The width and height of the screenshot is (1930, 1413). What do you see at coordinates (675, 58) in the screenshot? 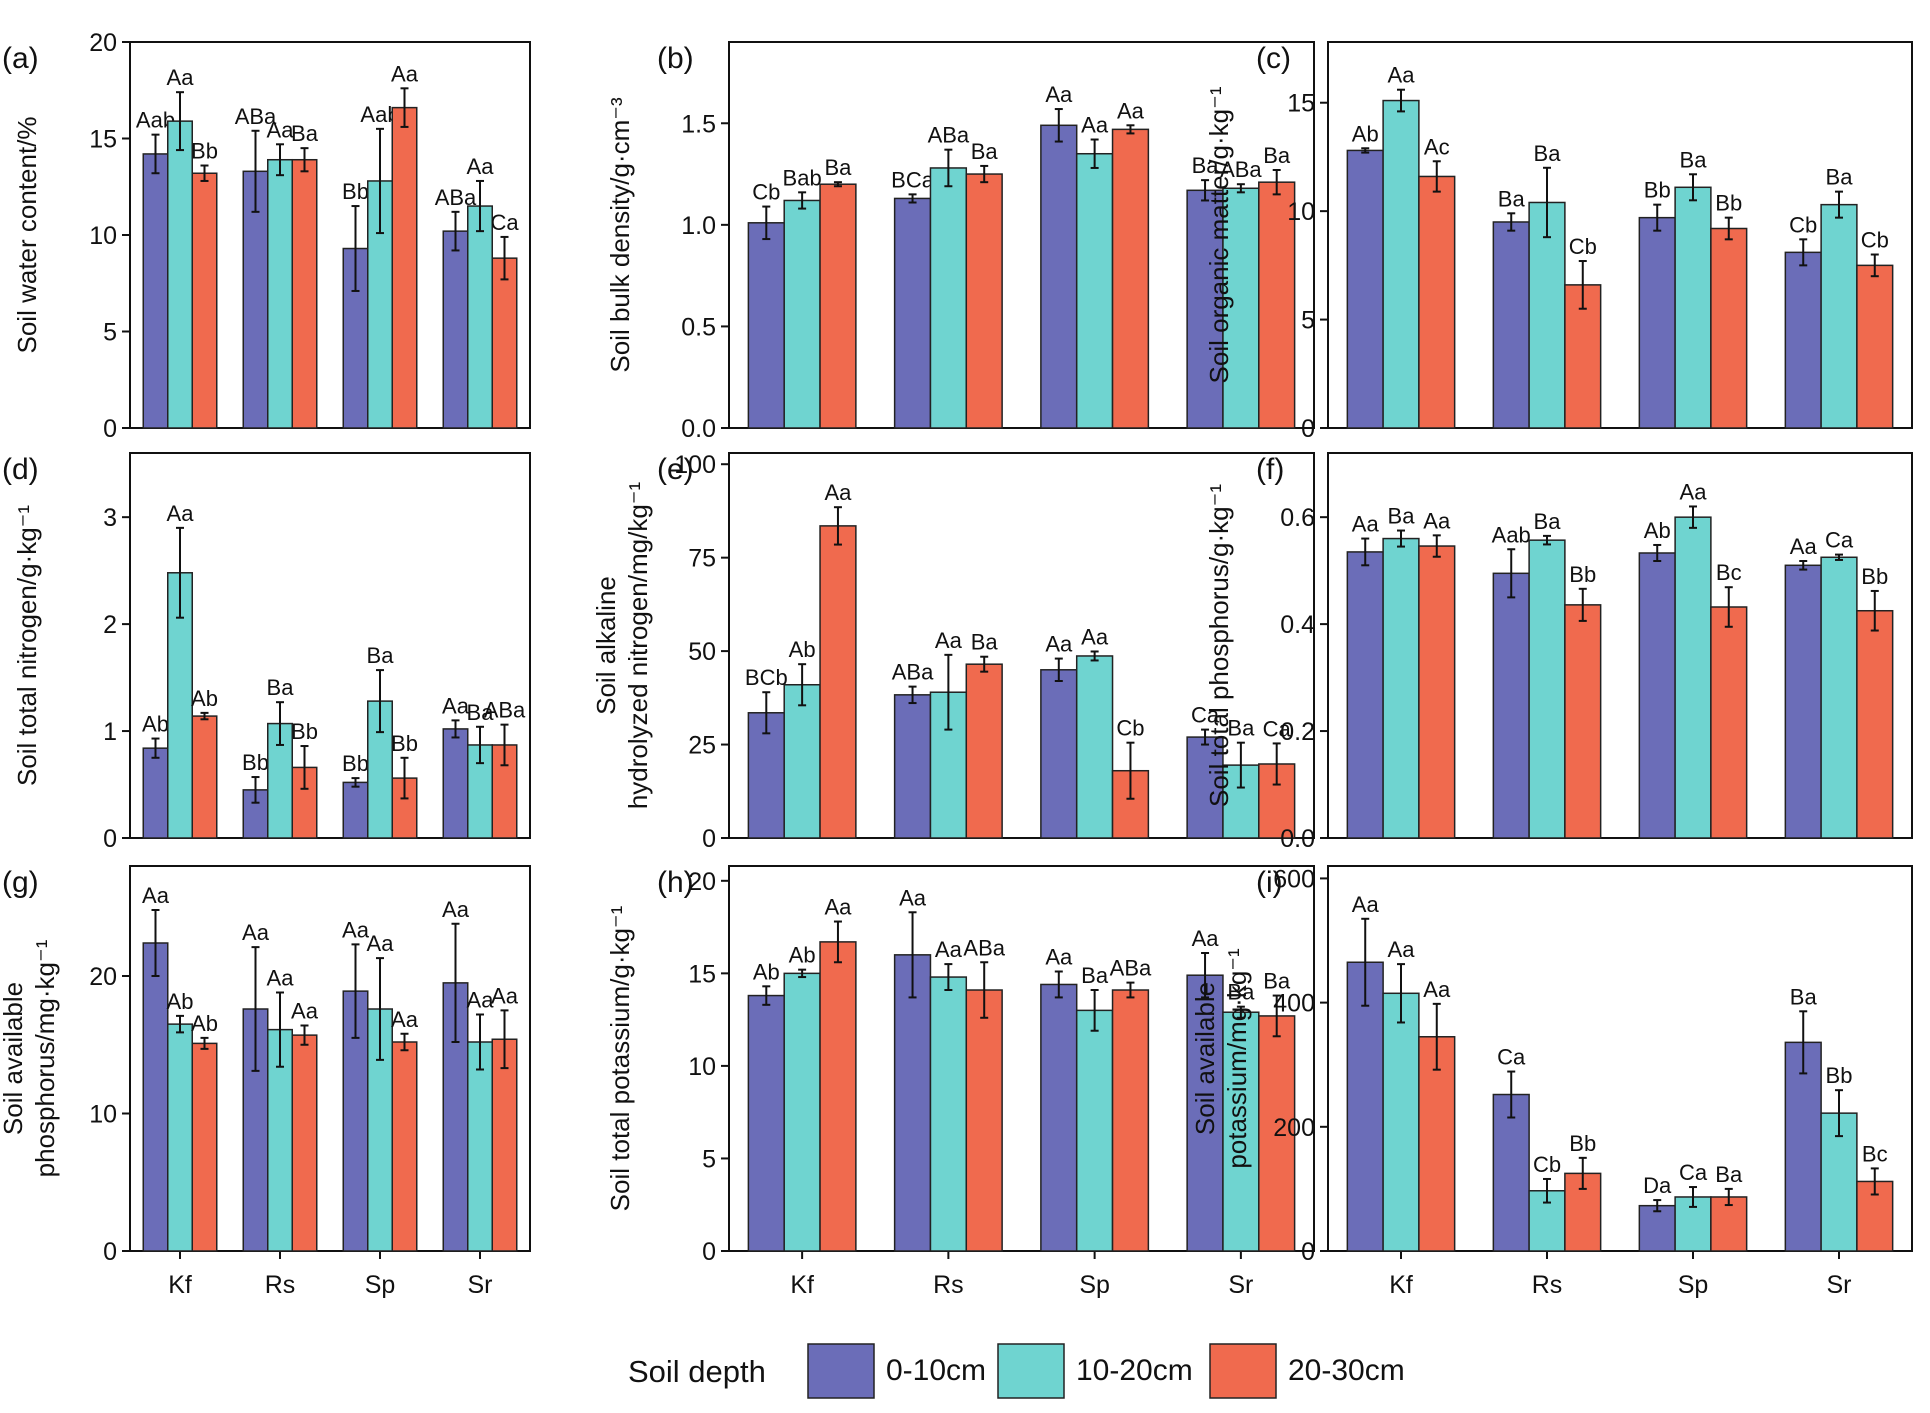
I see `panel-letter: (b)` at bounding box center [675, 58].